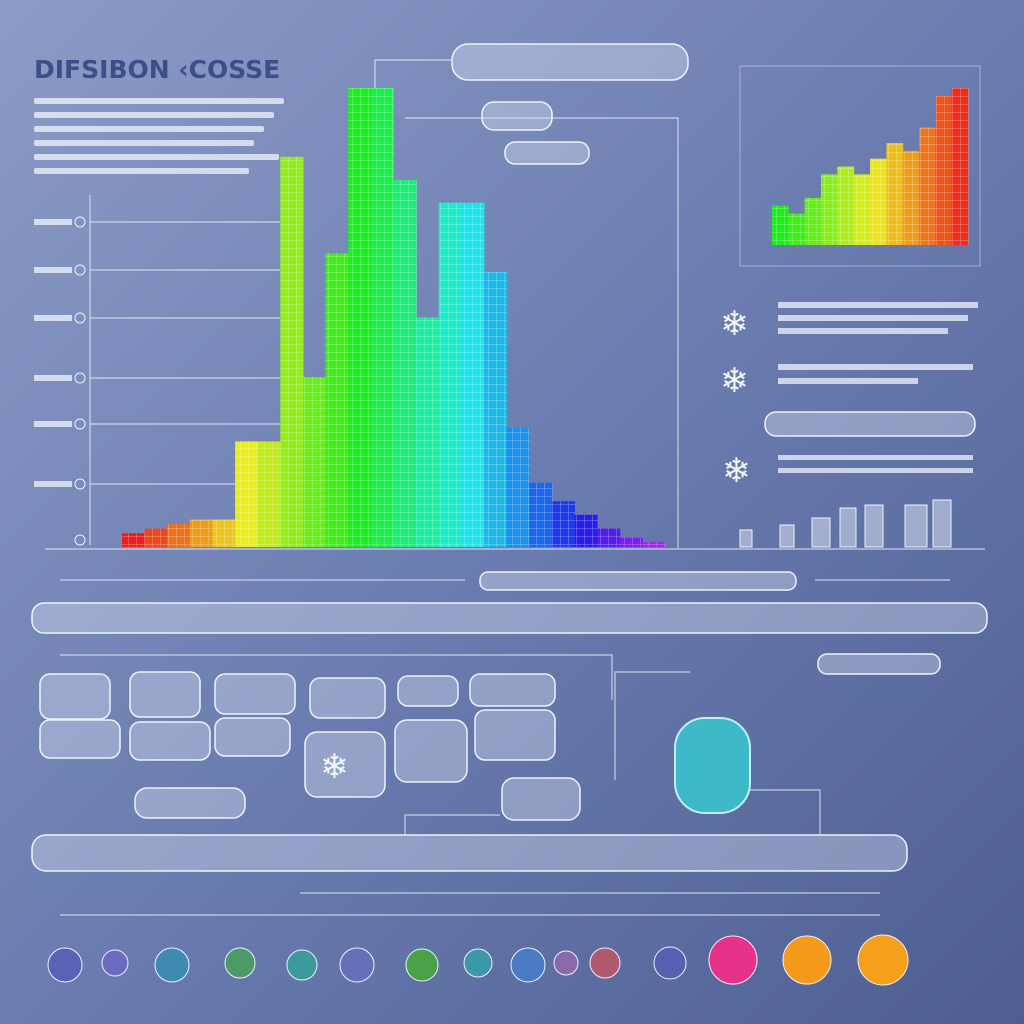 The image size is (1024, 1024). What do you see at coordinates (157, 69) in the screenshot?
I see `title: DIFSIBON ‹COSSE` at bounding box center [157, 69].